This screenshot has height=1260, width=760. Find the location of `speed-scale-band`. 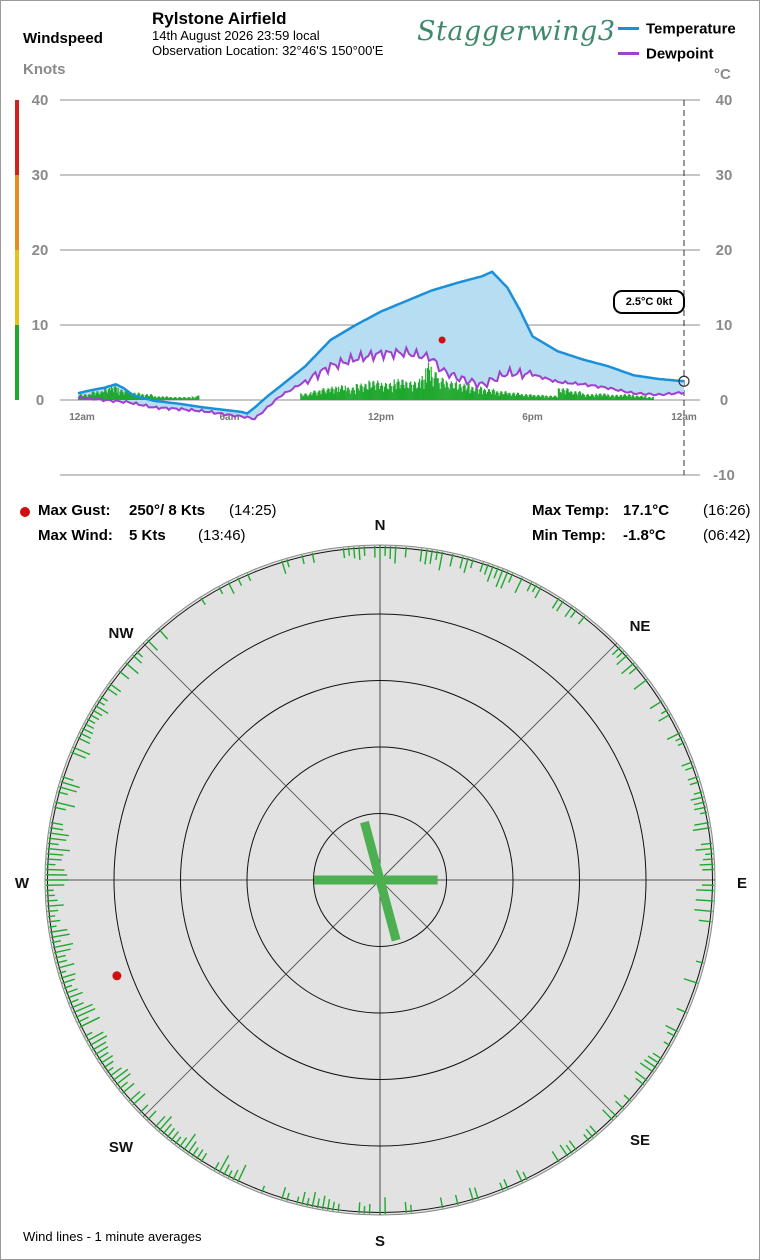

speed-scale-band is located at coordinates (17, 137).